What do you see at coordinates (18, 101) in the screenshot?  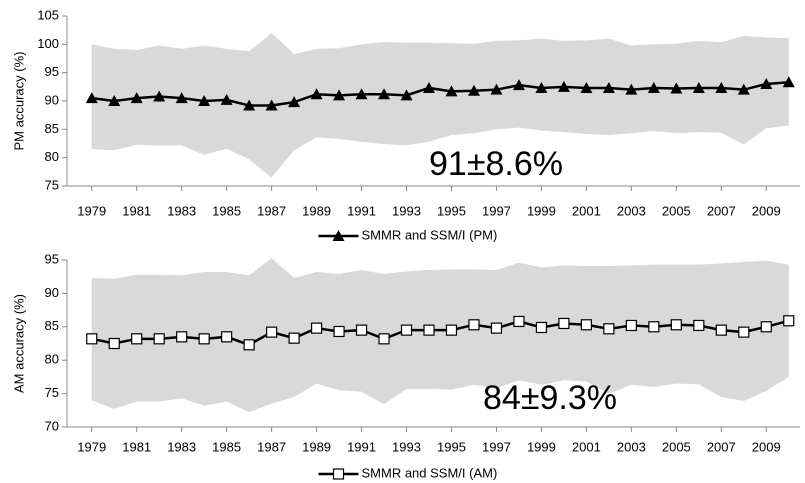 I see `y-axis-label: PM accuracy (%)` at bounding box center [18, 101].